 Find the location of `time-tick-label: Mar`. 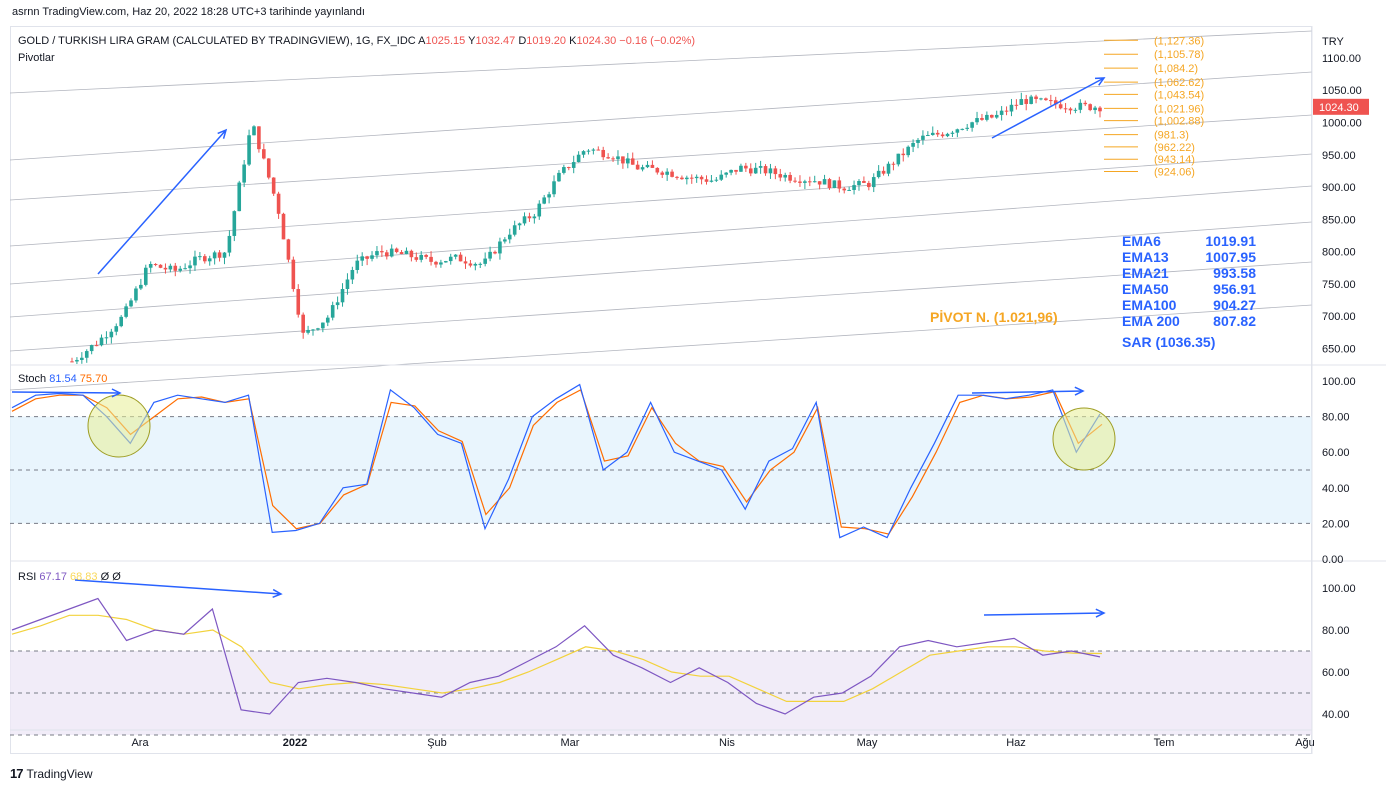

time-tick-label: Mar is located at coordinates (570, 743).